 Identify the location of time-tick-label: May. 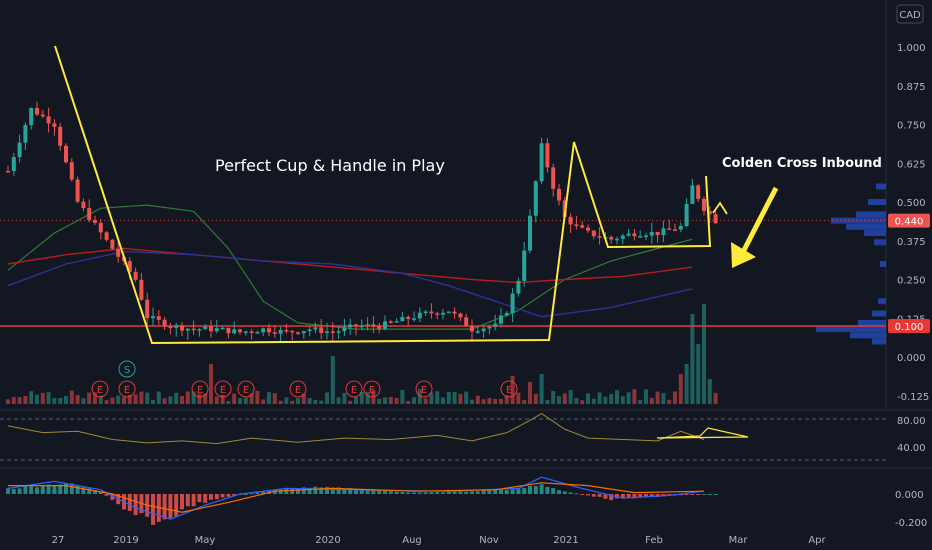
(205, 540).